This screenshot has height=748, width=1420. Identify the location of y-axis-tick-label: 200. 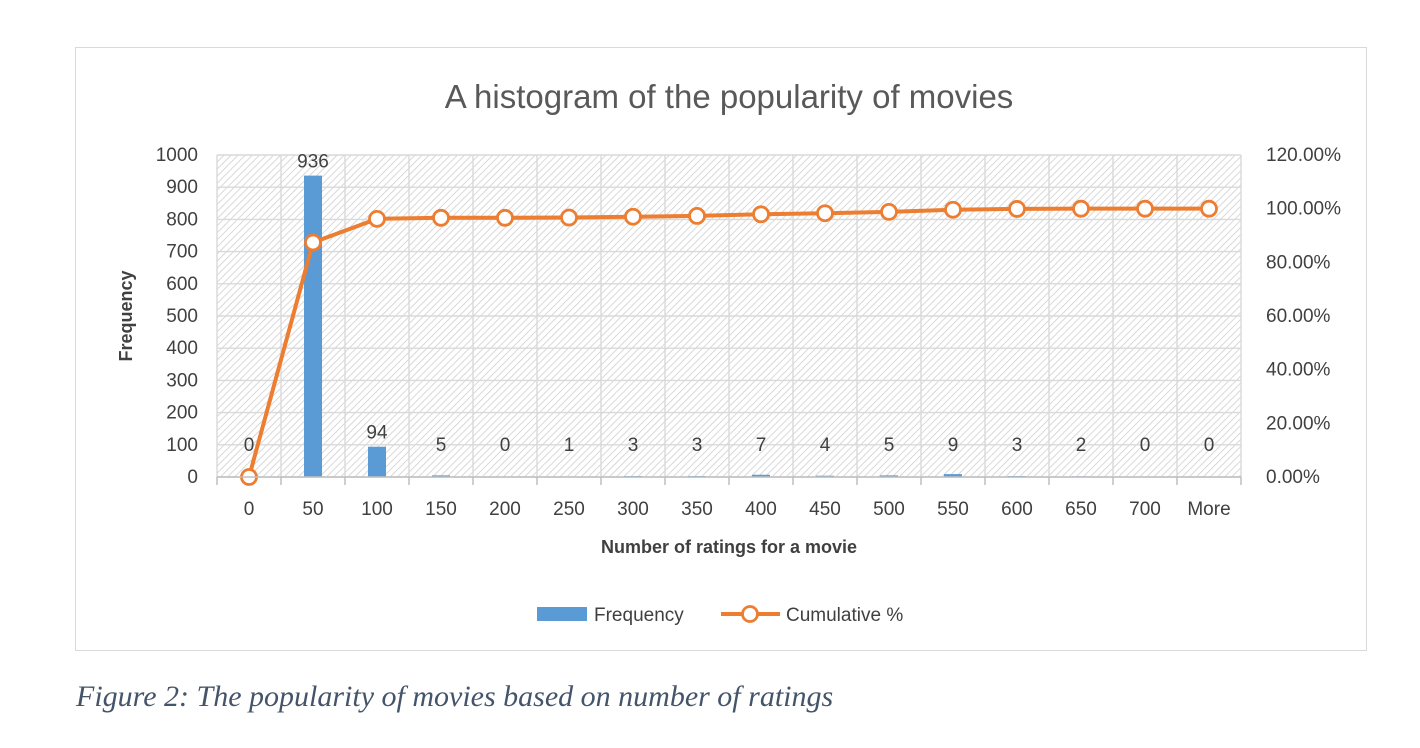
(182, 413).